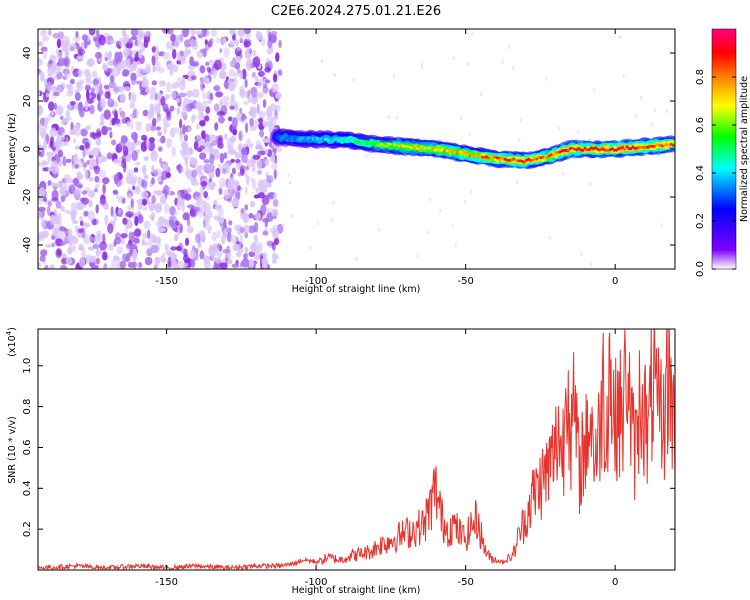 This screenshot has height=600, width=750. What do you see at coordinates (615, 582) in the screenshot?
I see `x-tick-label: 0` at bounding box center [615, 582].